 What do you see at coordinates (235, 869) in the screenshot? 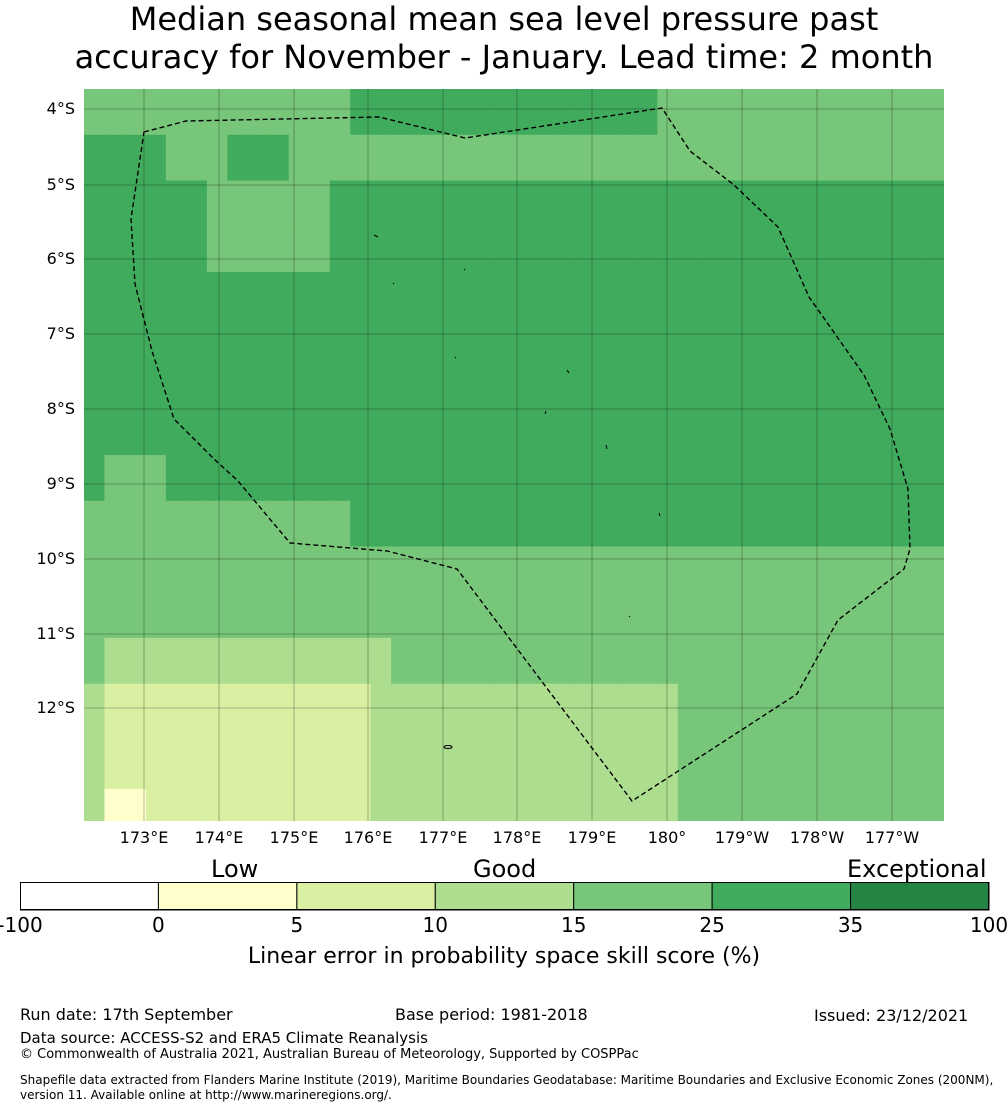
I see `category-low: Low` at bounding box center [235, 869].